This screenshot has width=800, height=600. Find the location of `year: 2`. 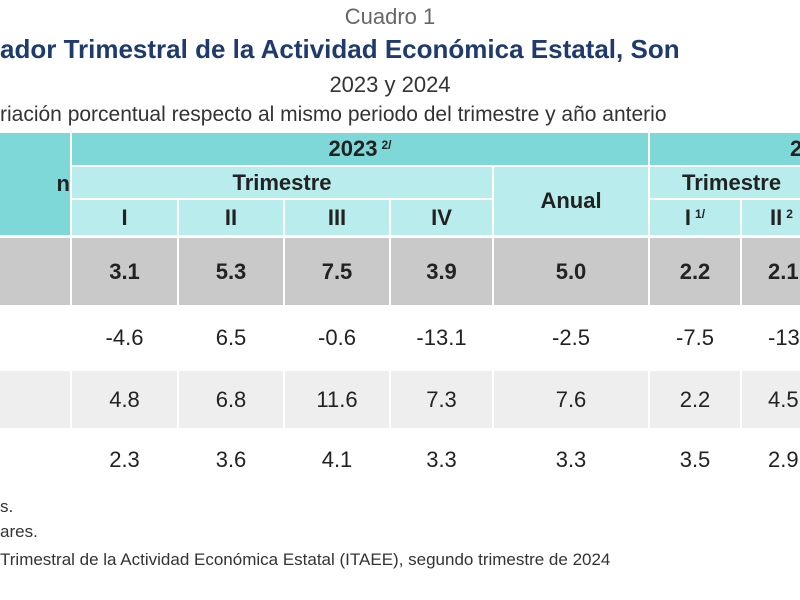

year: 2 is located at coordinates (795, 148).